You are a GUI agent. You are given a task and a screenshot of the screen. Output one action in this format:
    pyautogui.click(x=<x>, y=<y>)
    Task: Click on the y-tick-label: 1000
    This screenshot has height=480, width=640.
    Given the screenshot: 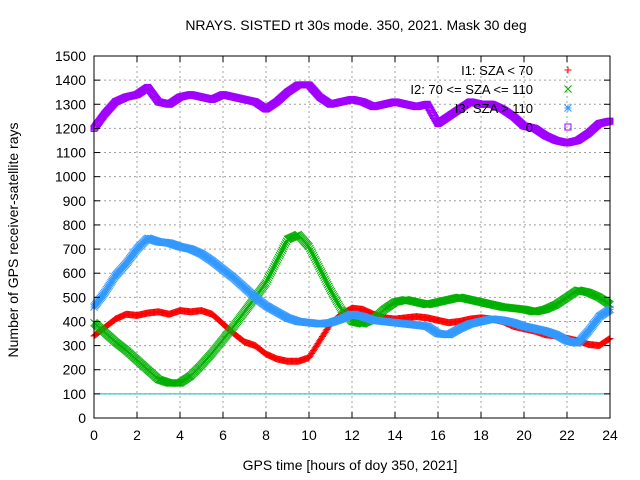 What is the action you would take?
    pyautogui.click(x=70, y=177)
    